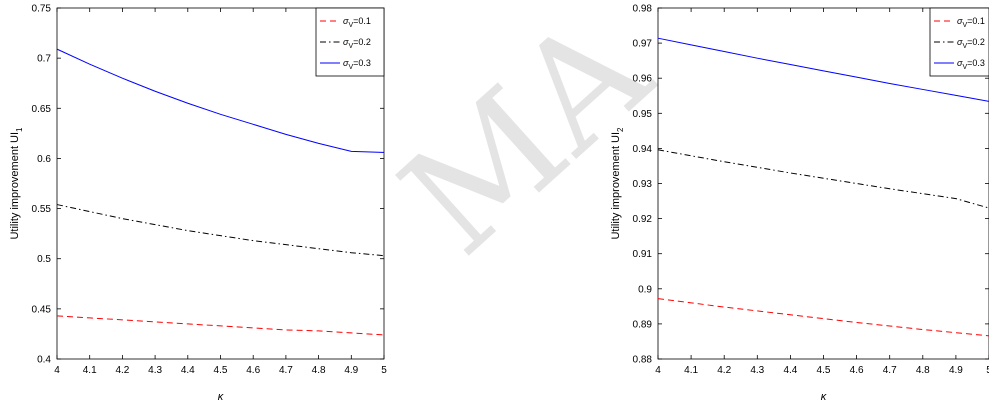  Describe the element at coordinates (42, 109) in the screenshot. I see `y-tick-label: 0.65` at that location.